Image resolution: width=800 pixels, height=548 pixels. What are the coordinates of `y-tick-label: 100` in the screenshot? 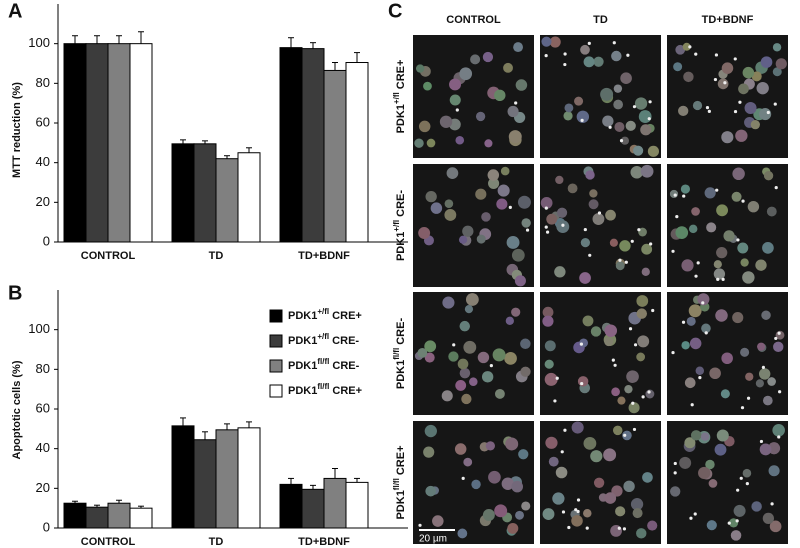 It's located at (39, 42).